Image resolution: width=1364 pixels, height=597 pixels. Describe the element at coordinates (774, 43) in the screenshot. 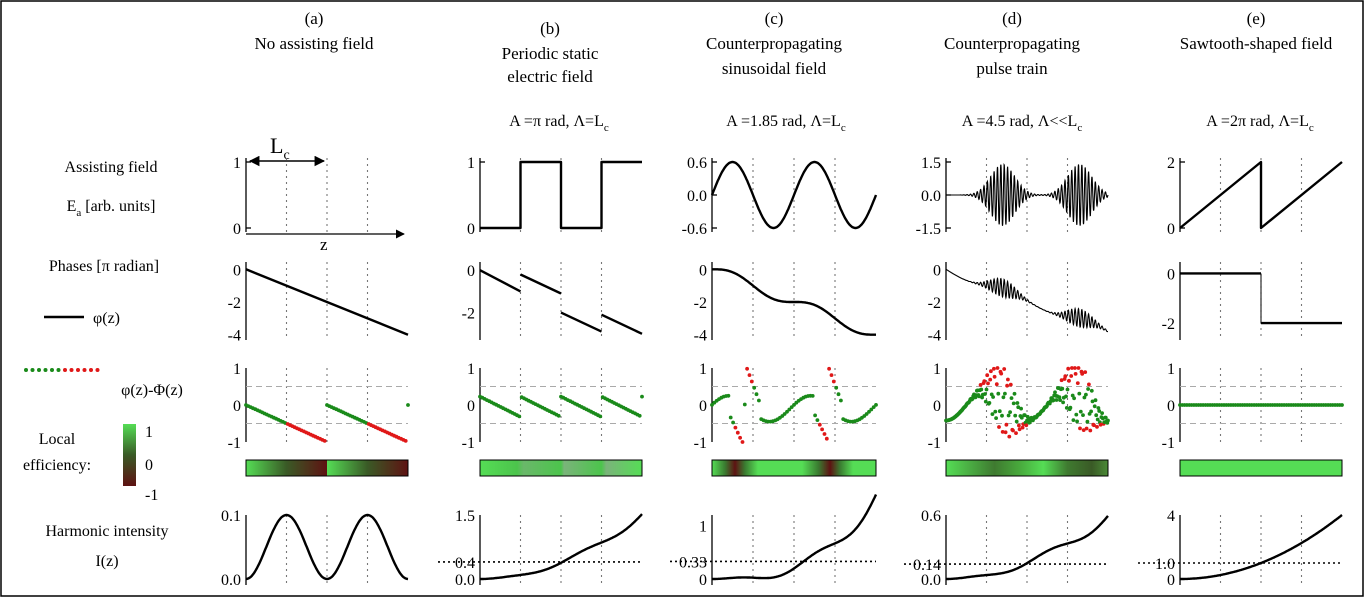

I see `col-c-title-1: Counterpropagating` at that location.